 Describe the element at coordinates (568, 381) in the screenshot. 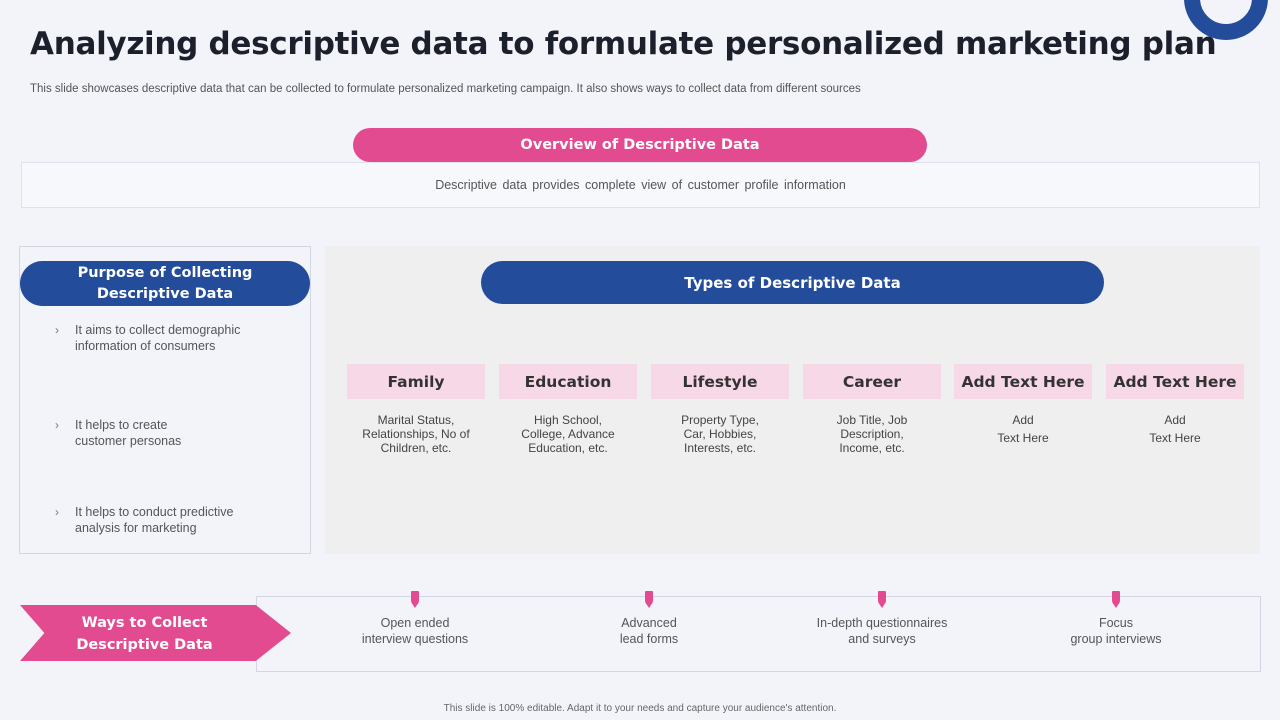

I see `type-label-education: Education` at that location.